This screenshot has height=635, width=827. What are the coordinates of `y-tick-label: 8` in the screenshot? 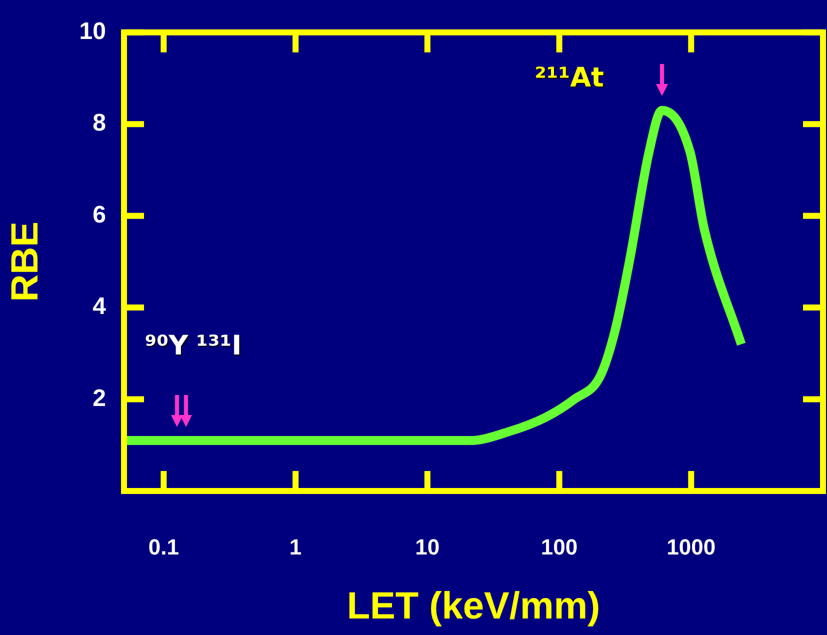 It's located at (99, 123).